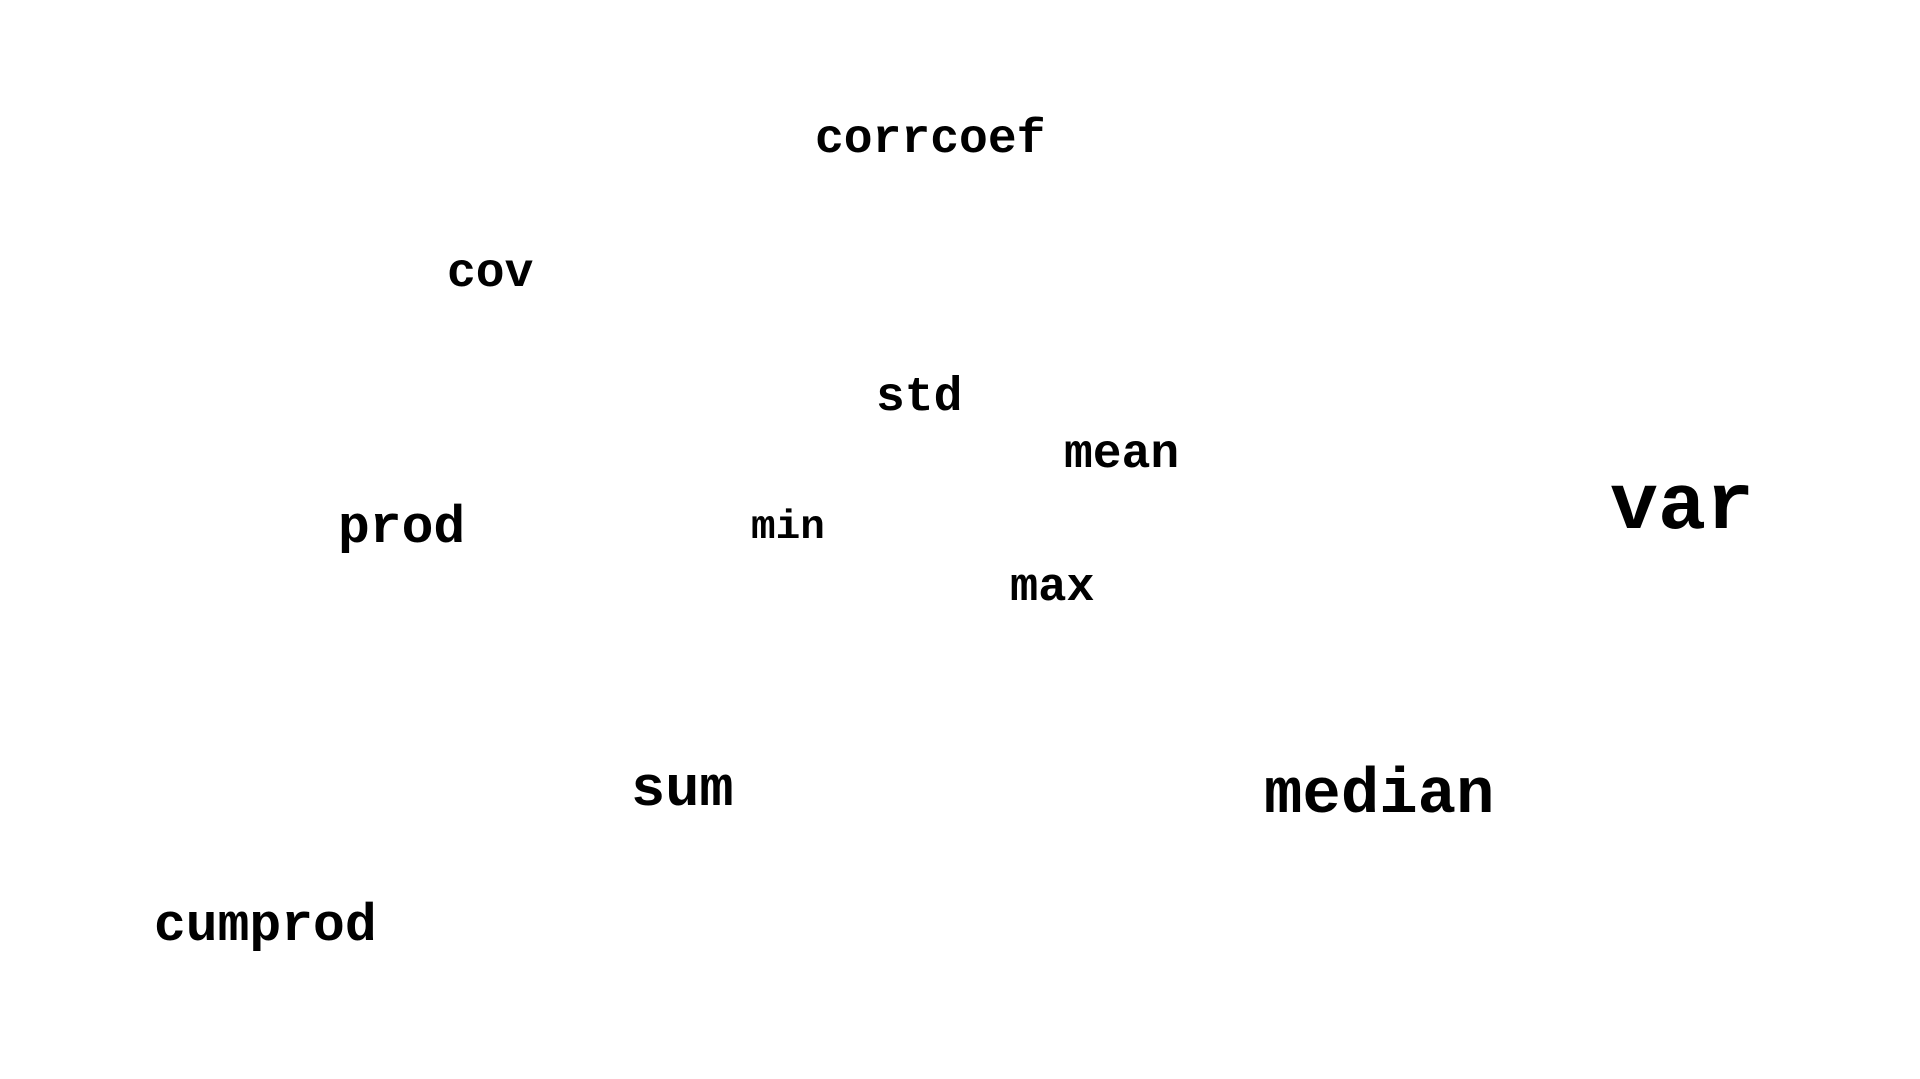  Describe the element at coordinates (402, 528) in the screenshot. I see `word-prod: prod` at that location.